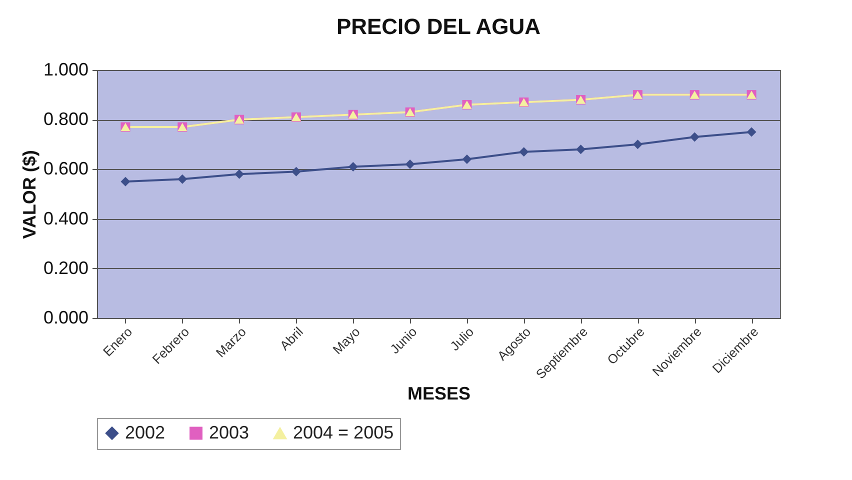 This screenshot has height=480, width=852. I want to click on legend-label: 2002, so click(145, 432).